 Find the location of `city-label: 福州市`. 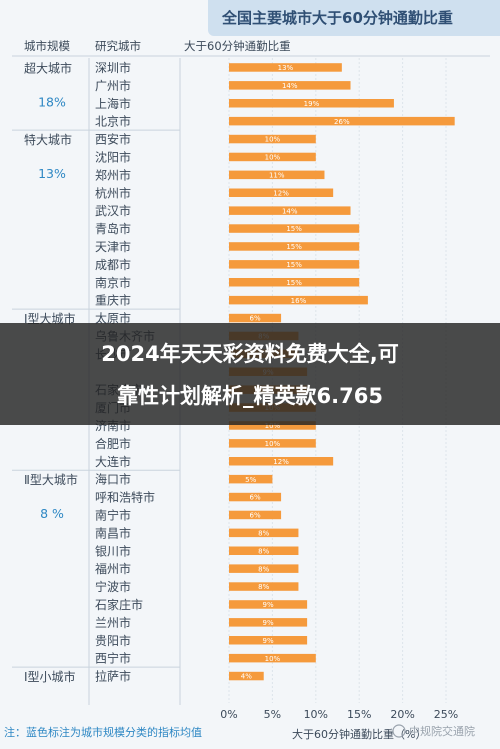

city-label: 福州市 is located at coordinates (113, 568).